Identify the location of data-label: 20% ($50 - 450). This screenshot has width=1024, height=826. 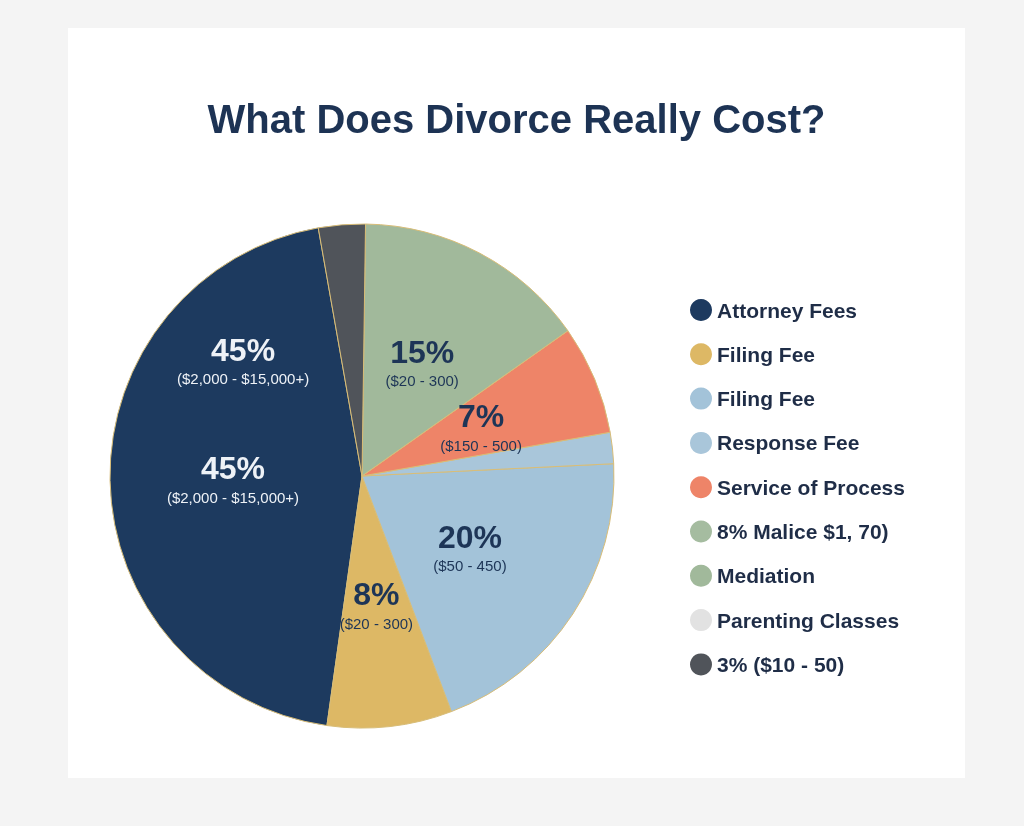
(470, 546).